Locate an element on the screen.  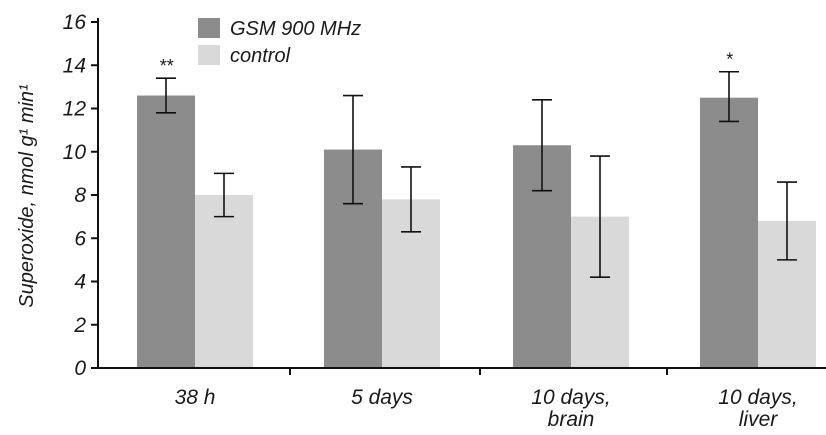
y-tick-label: 6 is located at coordinates (80, 238).